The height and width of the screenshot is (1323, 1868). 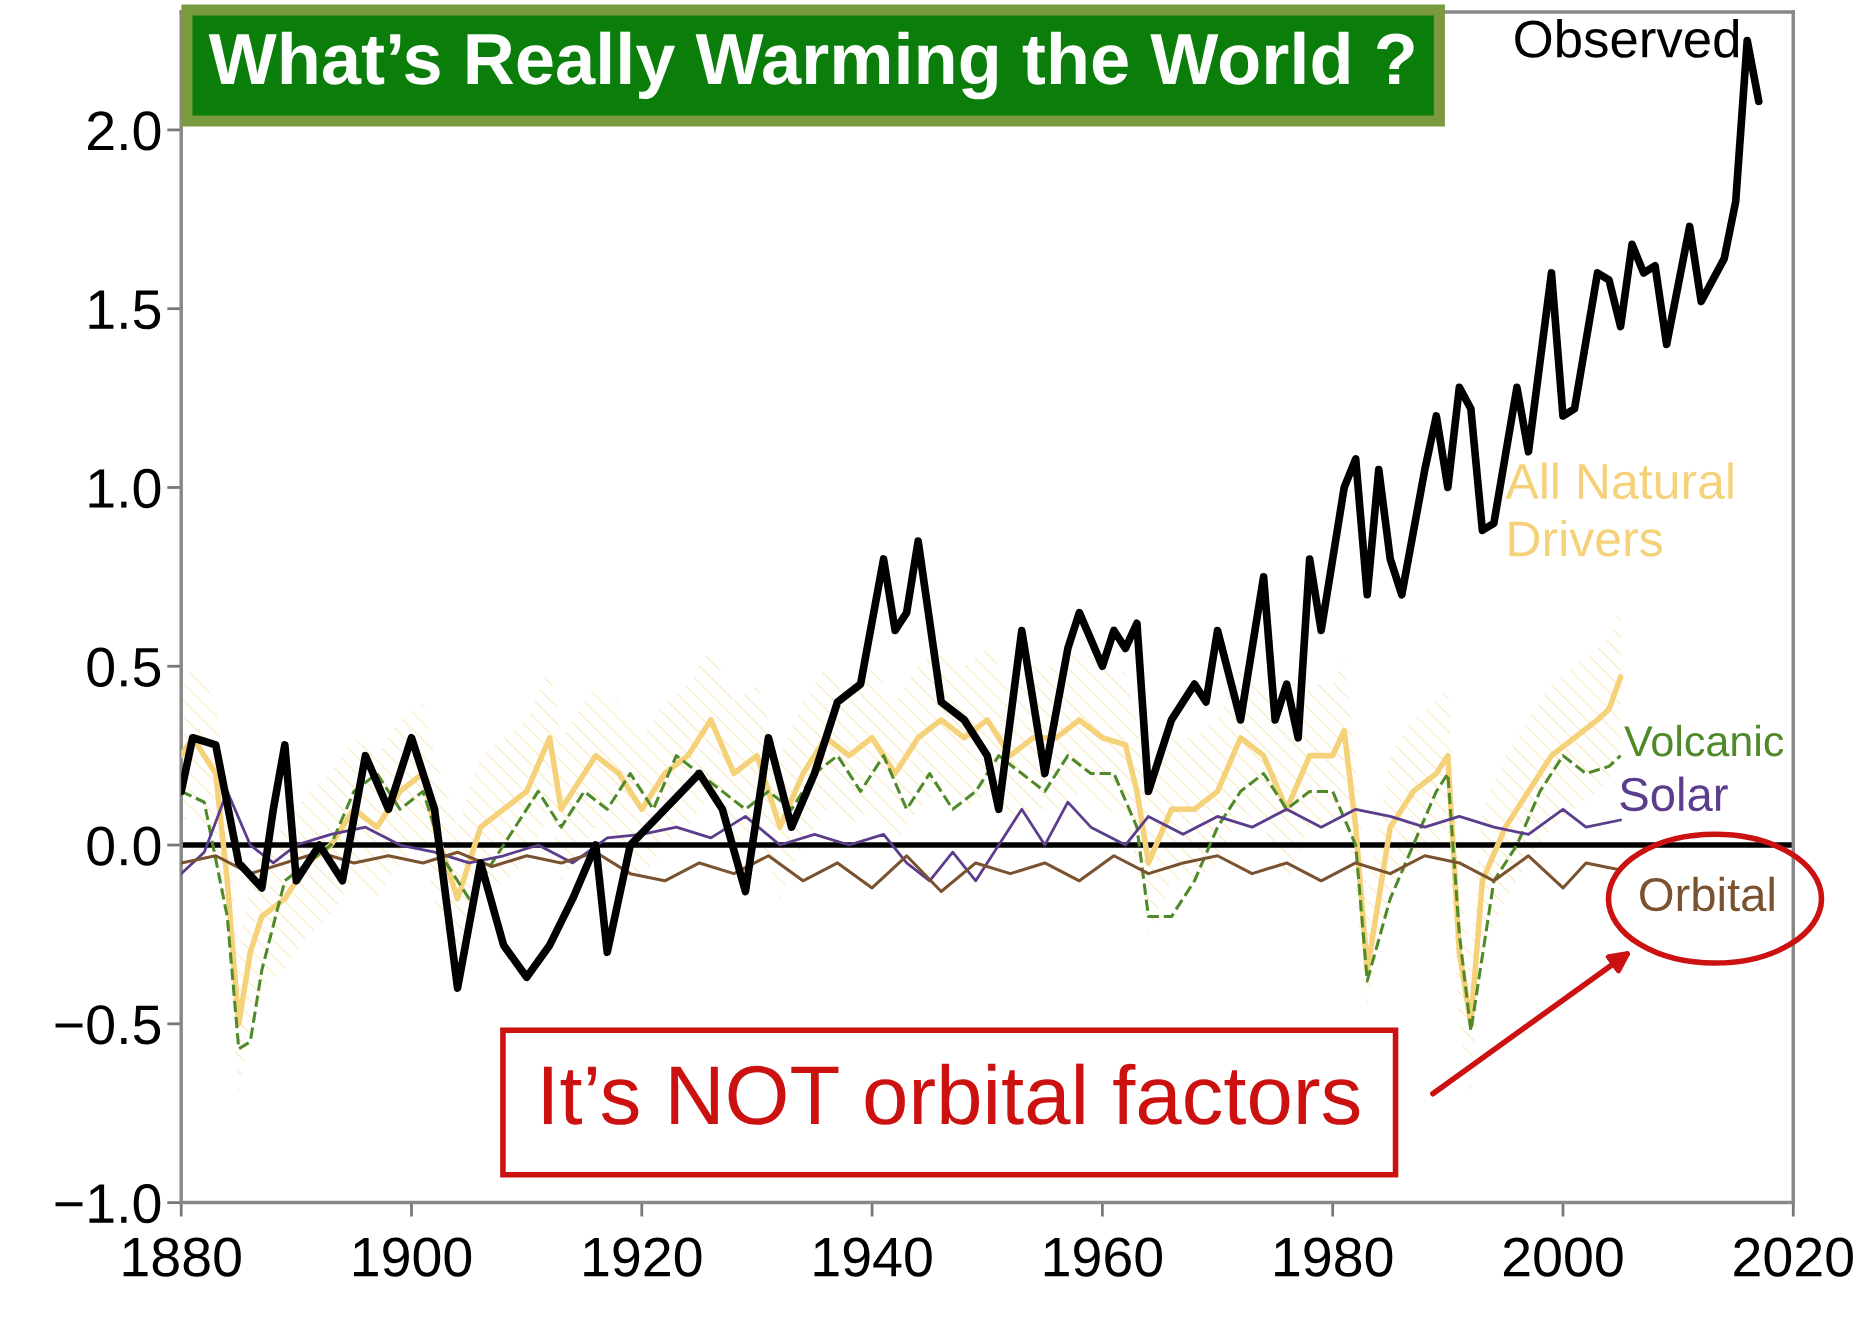 What do you see at coordinates (1674, 794) in the screenshot?
I see `series-label: Solar` at bounding box center [1674, 794].